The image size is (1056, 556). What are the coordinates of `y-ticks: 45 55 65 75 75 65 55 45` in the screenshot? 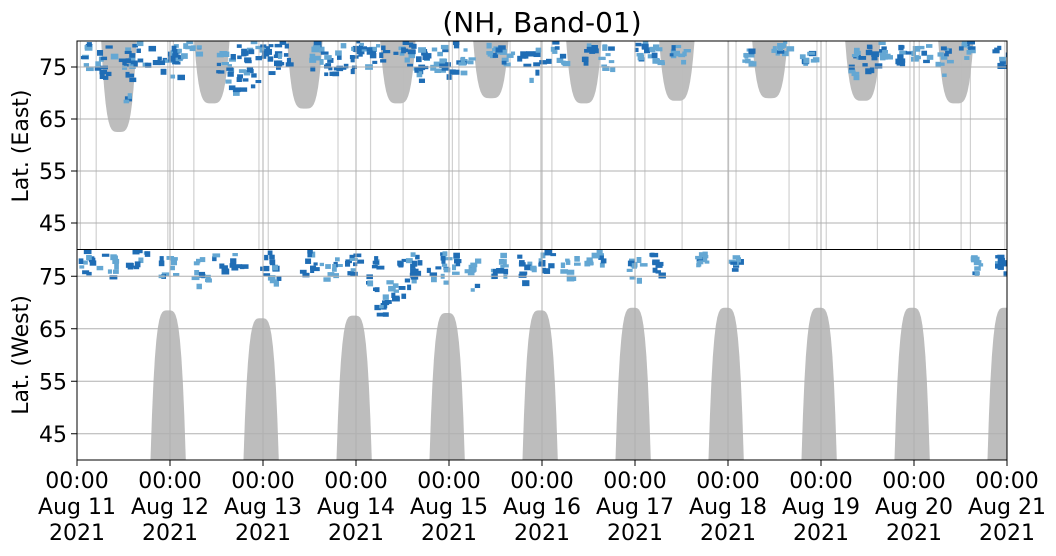 It's located at (58, 252).